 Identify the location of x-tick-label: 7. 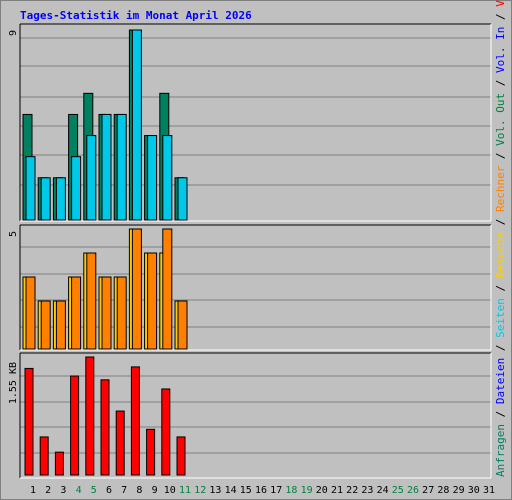
(124, 490).